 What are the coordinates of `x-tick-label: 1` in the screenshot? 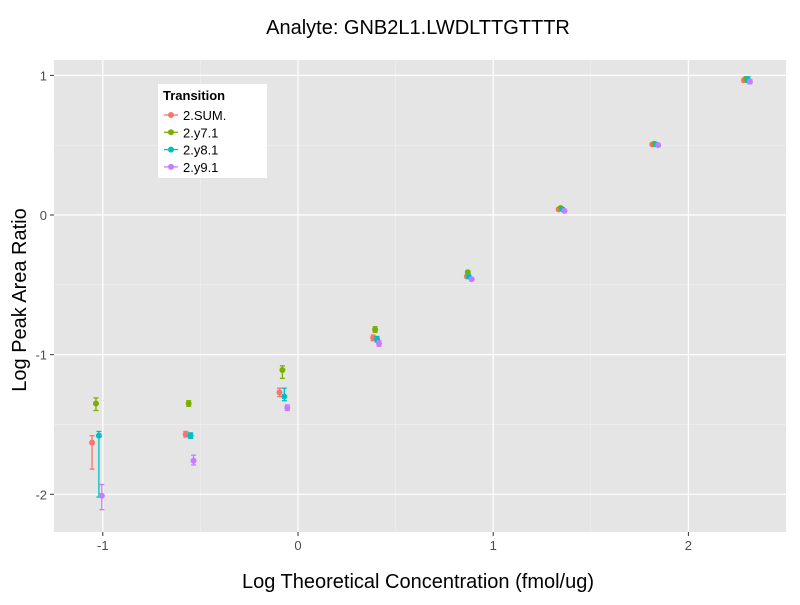 It's located at (493, 545).